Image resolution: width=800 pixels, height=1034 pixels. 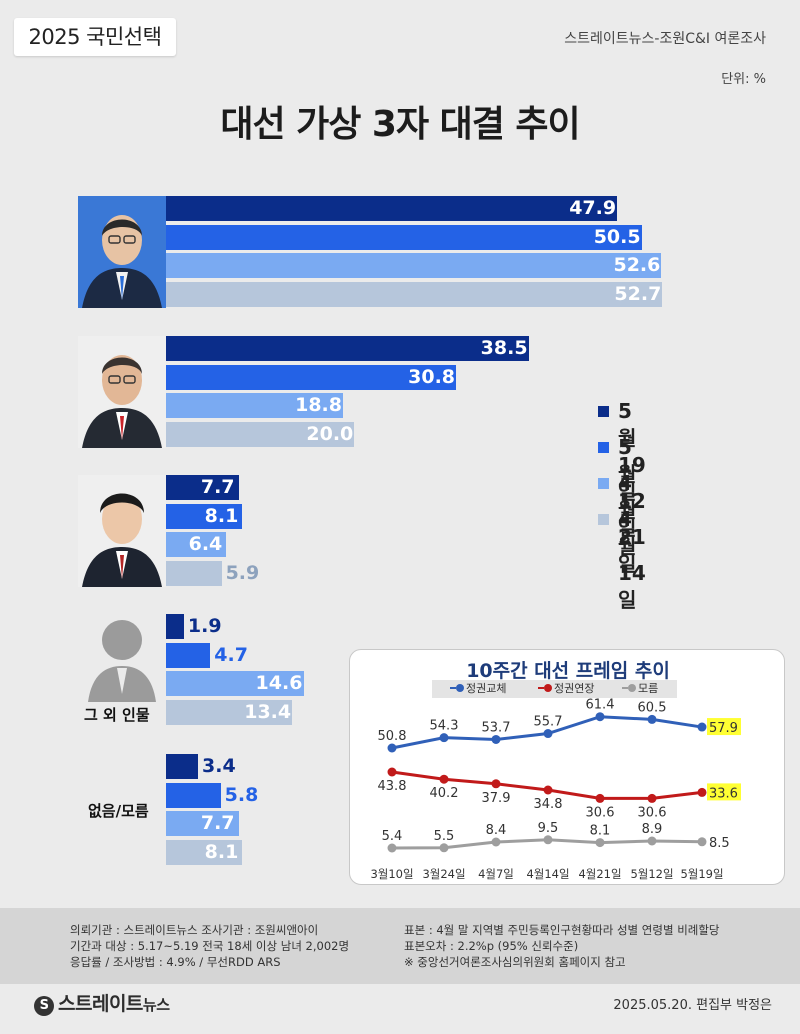 I want to click on bar-value-label: 20.0, so click(x=330, y=433).